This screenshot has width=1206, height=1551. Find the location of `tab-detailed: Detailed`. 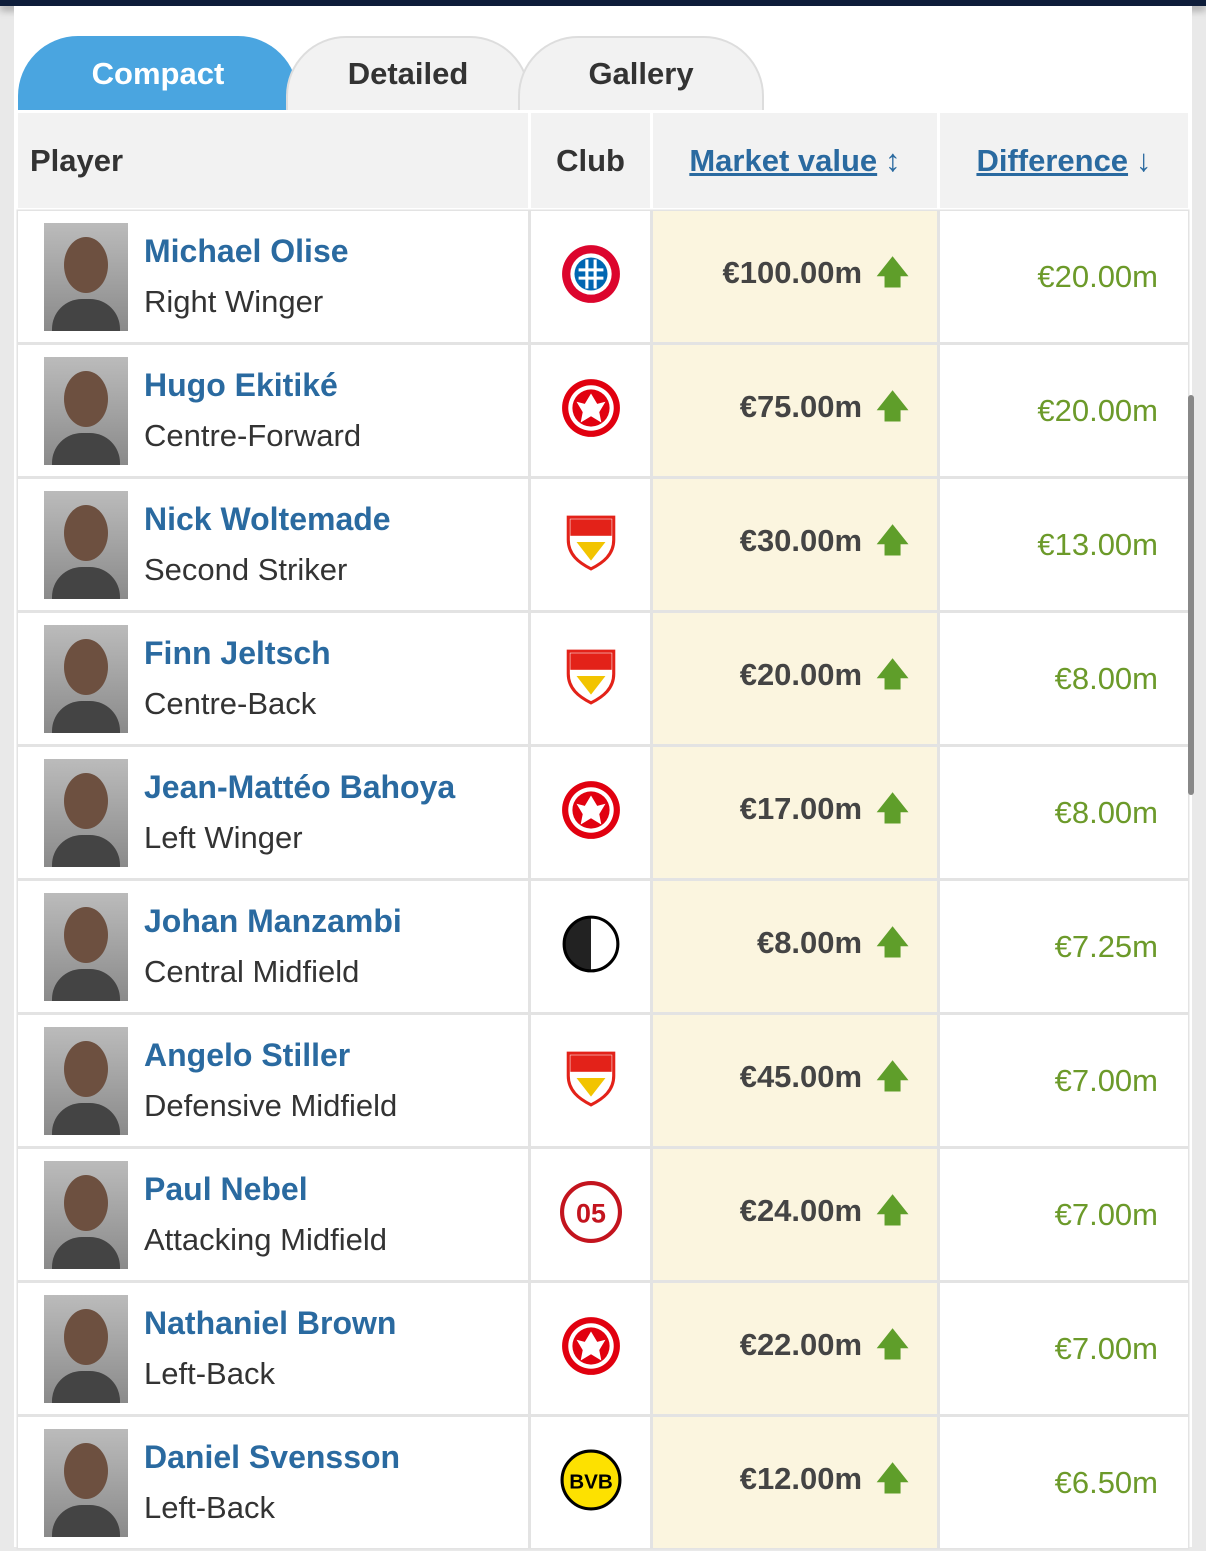

tab-detailed: Detailed is located at coordinates (408, 73).